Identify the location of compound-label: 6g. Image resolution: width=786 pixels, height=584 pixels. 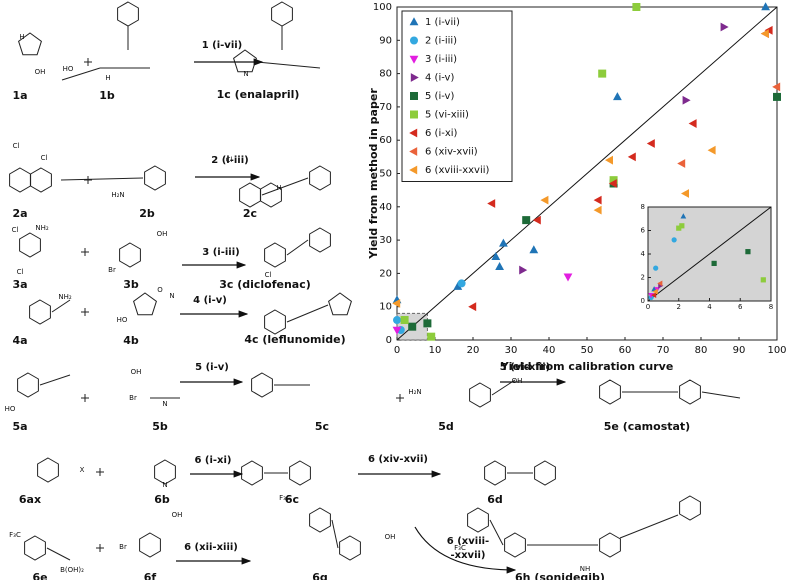
(320, 575).